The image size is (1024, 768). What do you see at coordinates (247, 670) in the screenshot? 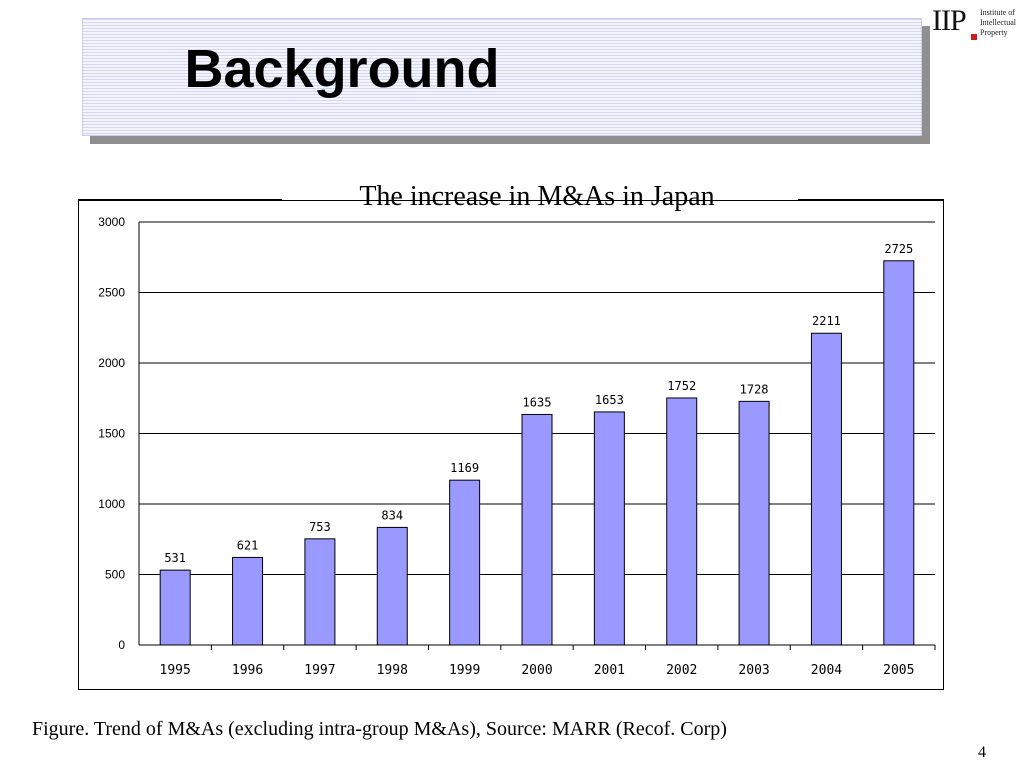
I see `x-tick-label: 1996` at bounding box center [247, 670].